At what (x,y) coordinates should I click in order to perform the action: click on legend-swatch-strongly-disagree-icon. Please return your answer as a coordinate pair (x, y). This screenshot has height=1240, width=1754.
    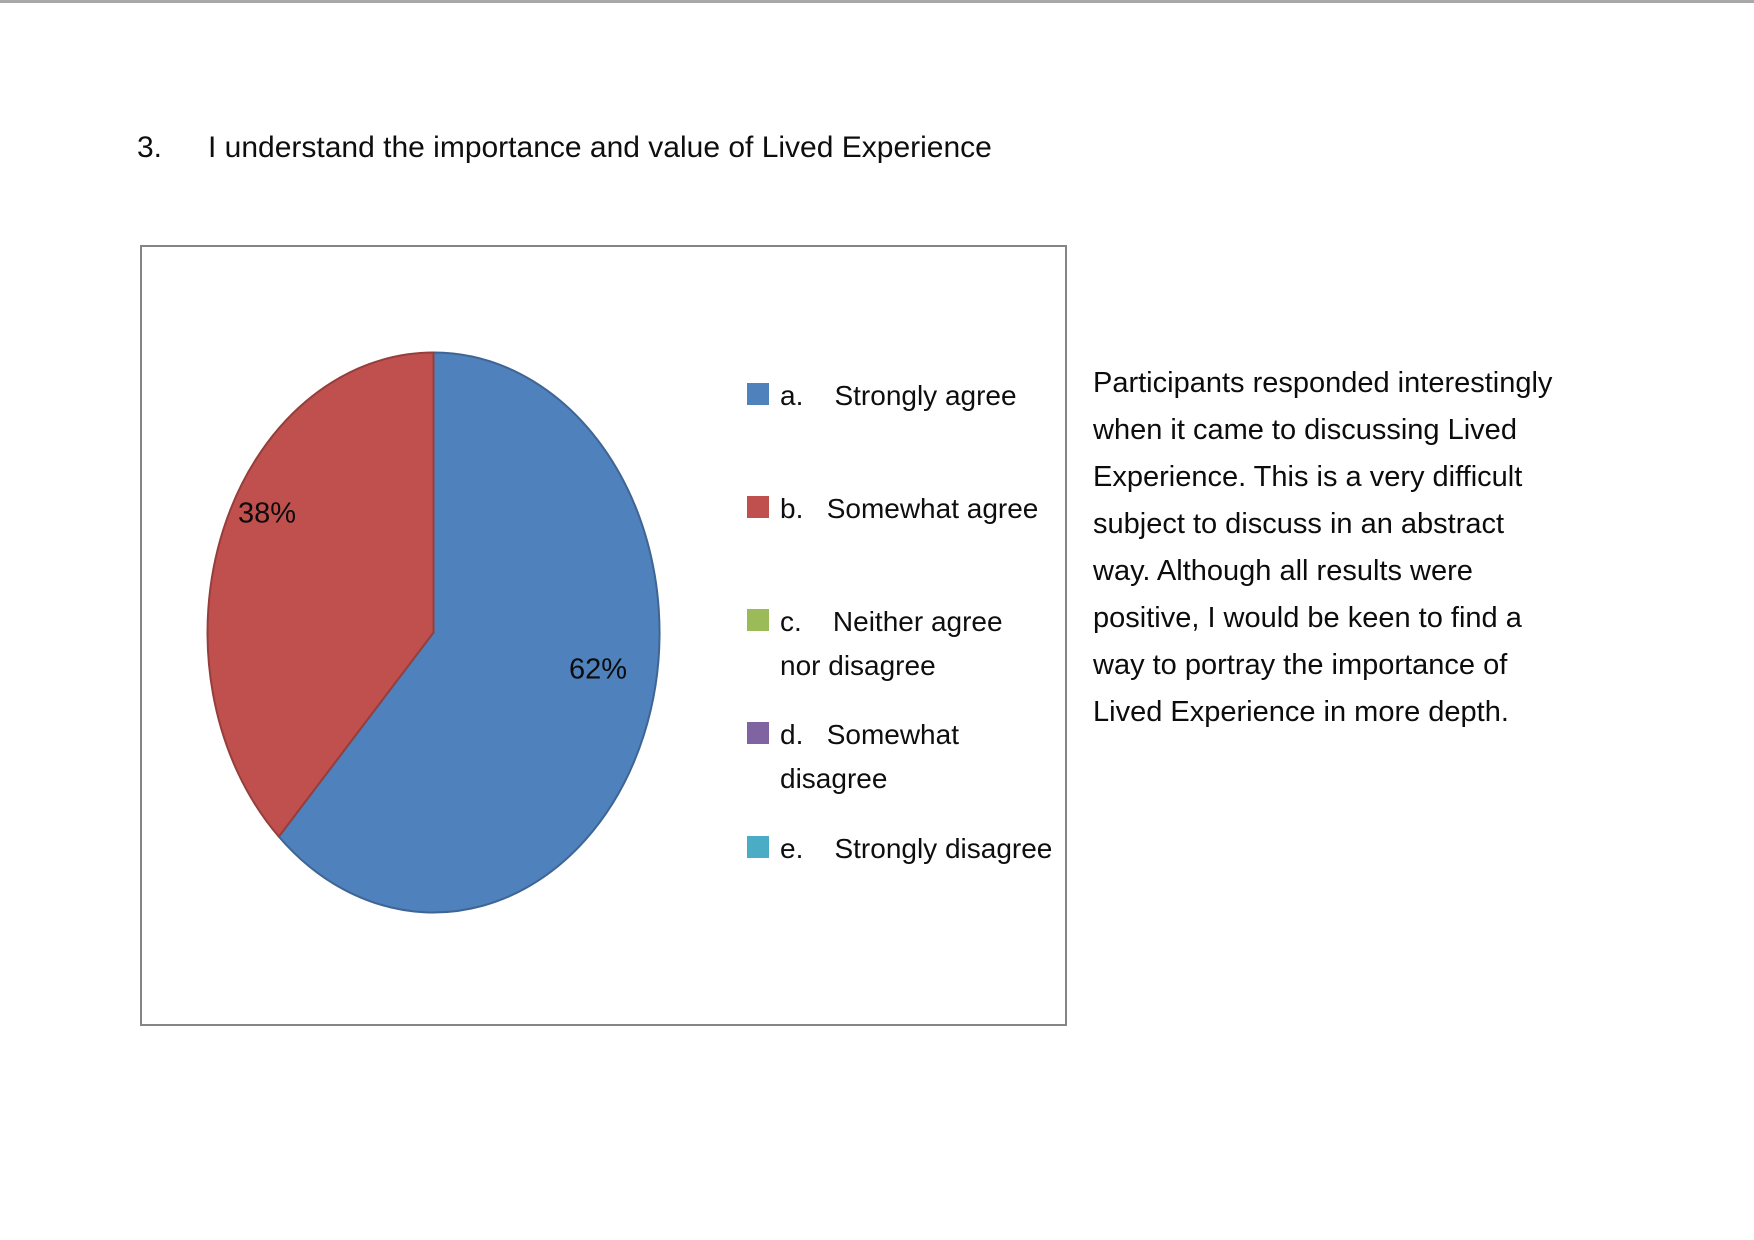
    Looking at the image, I should click on (758, 847).